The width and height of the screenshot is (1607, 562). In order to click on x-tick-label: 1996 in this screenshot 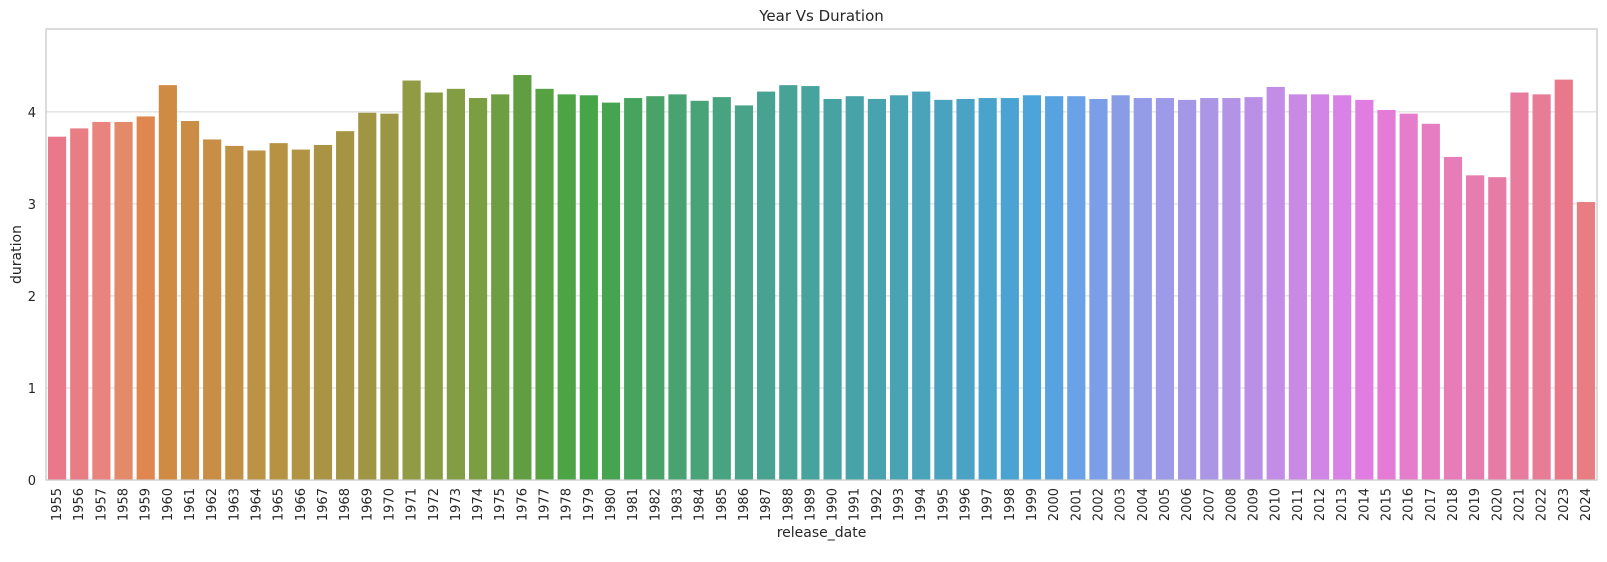, I will do `click(966, 504)`.